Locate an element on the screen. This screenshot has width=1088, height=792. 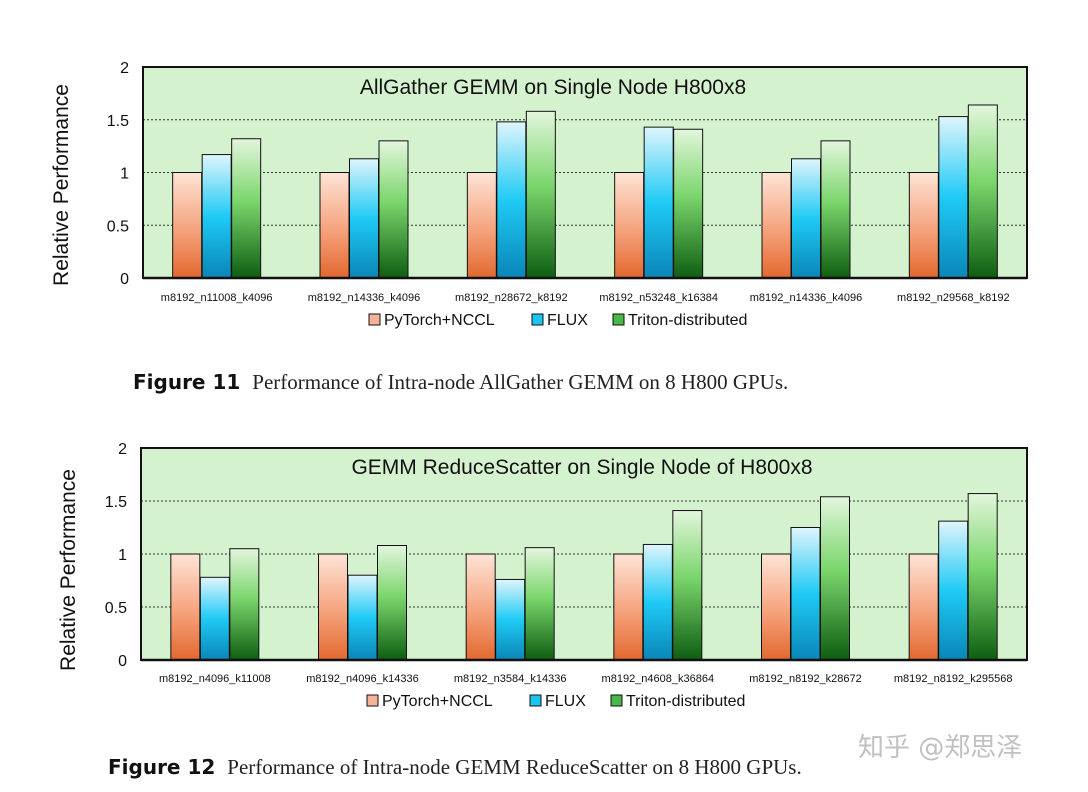
x-tick-label: m8192_n8192_k295568 is located at coordinates (953, 679).